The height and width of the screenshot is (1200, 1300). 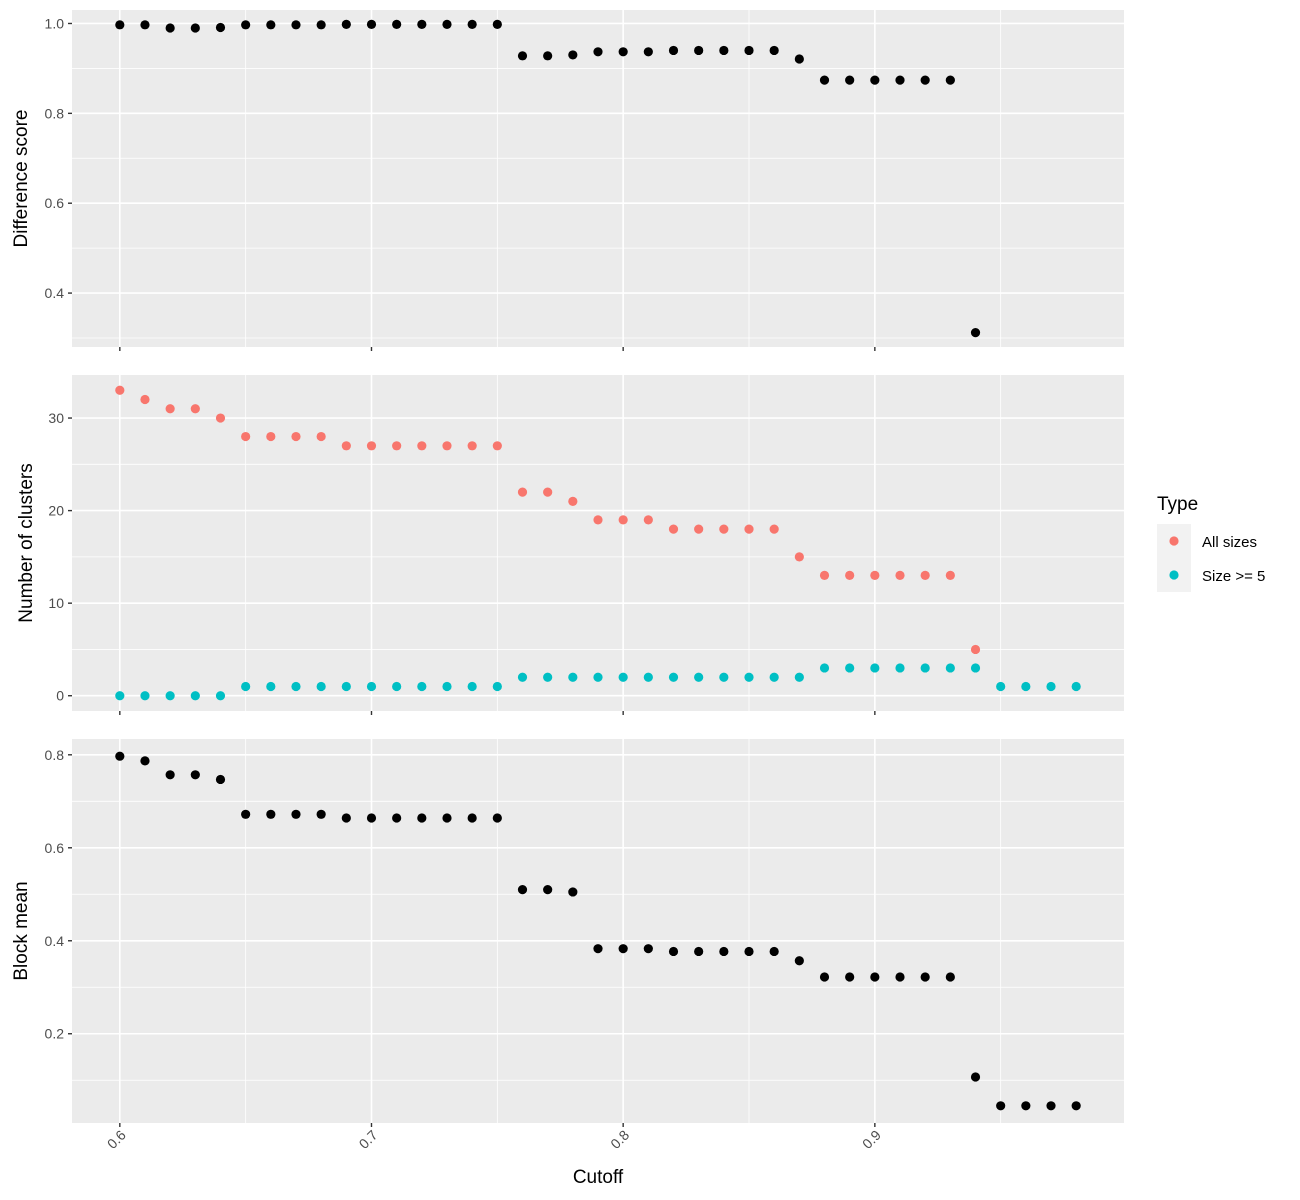 I want to click on y-axis-title-number-of-clusters: Number of clusters, so click(x=26, y=542).